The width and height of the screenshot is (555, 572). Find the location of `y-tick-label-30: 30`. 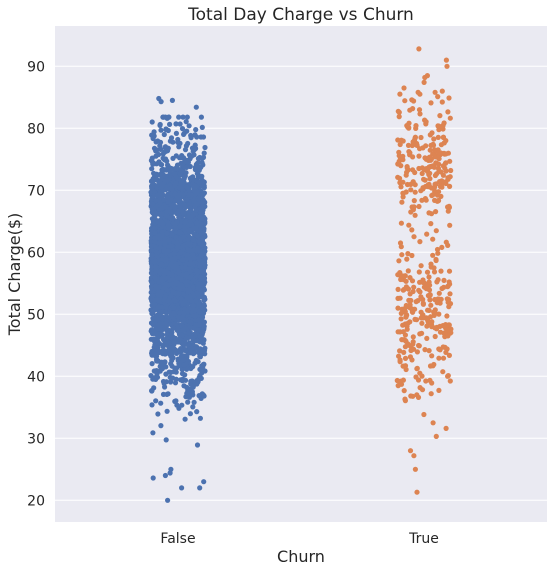

y-tick-label-30: 30 is located at coordinates (36, 439).